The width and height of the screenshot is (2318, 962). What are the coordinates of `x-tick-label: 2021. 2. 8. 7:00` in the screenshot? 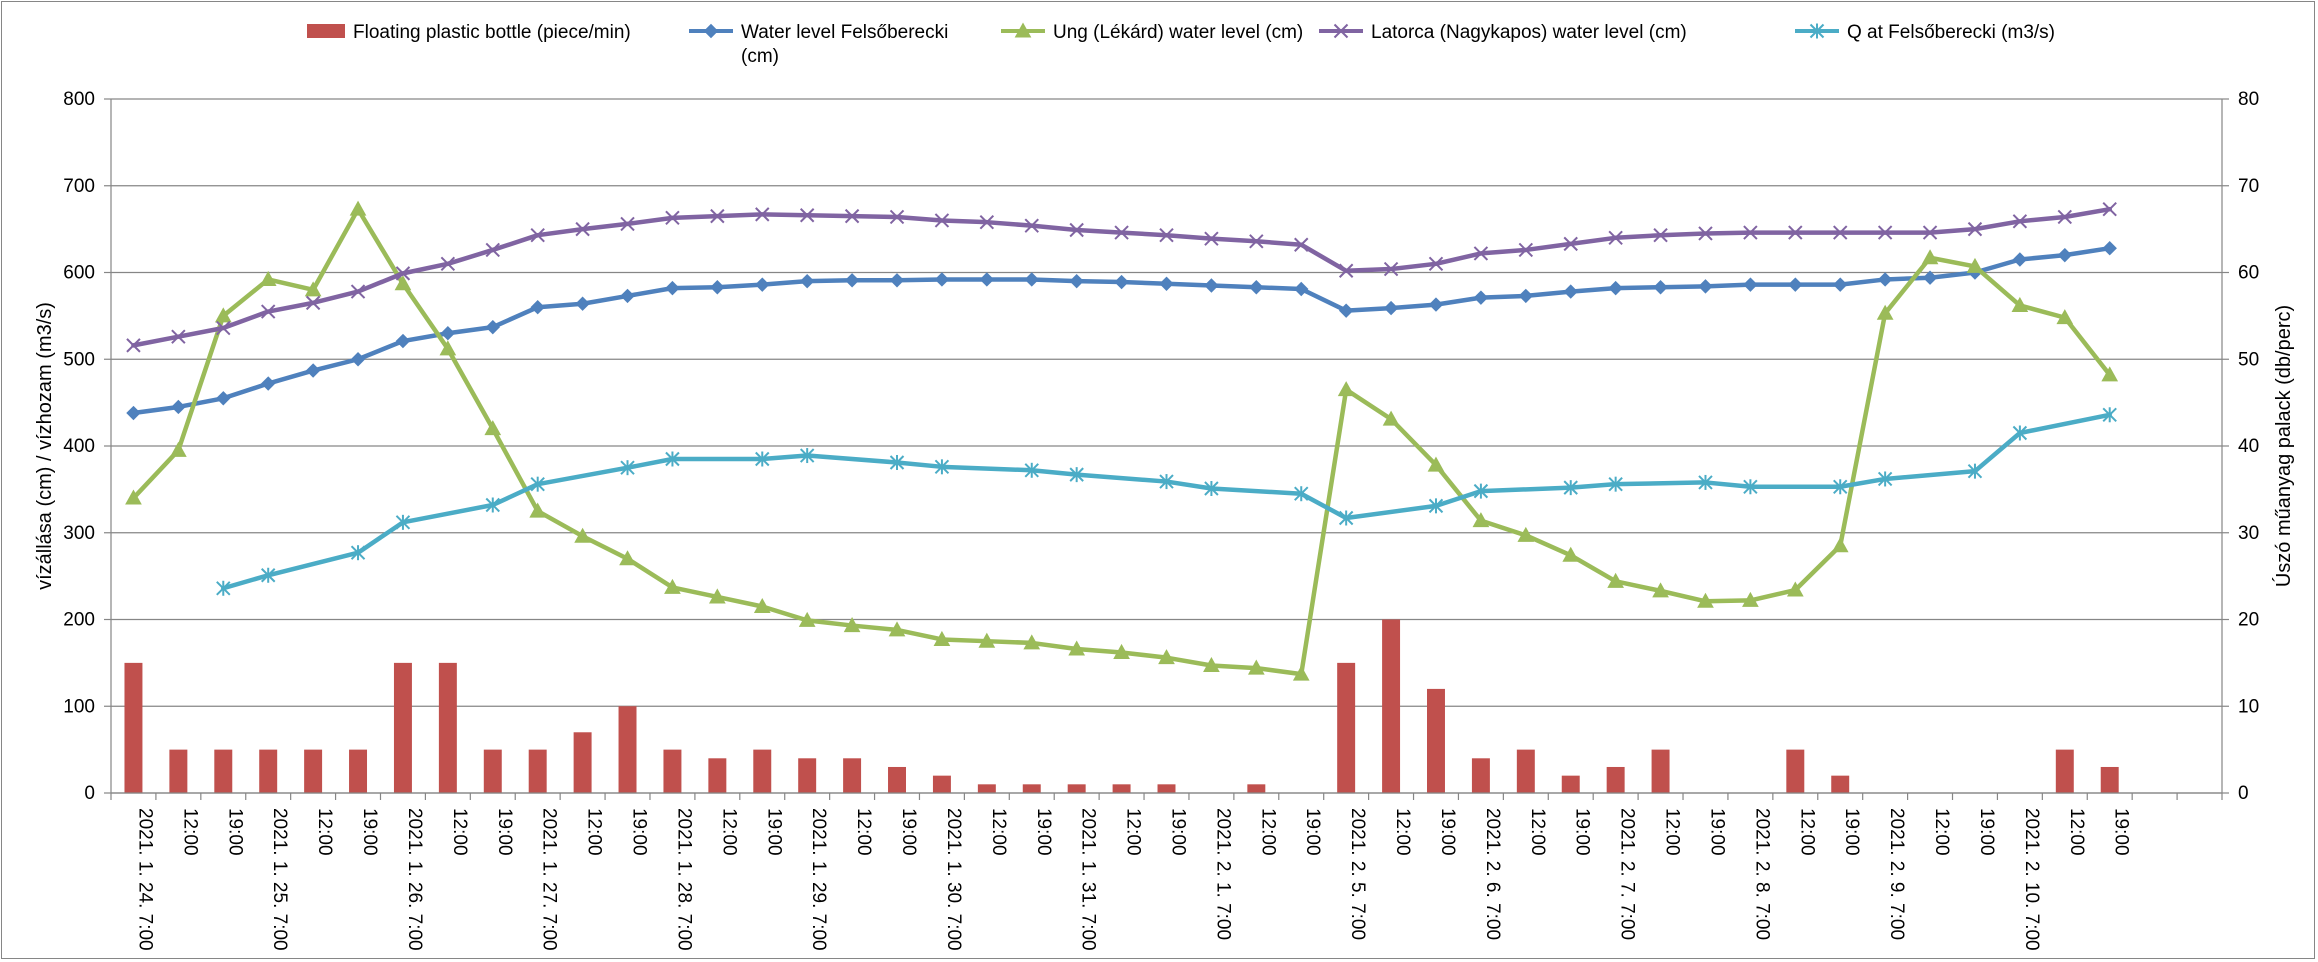 It's located at (1761, 874).